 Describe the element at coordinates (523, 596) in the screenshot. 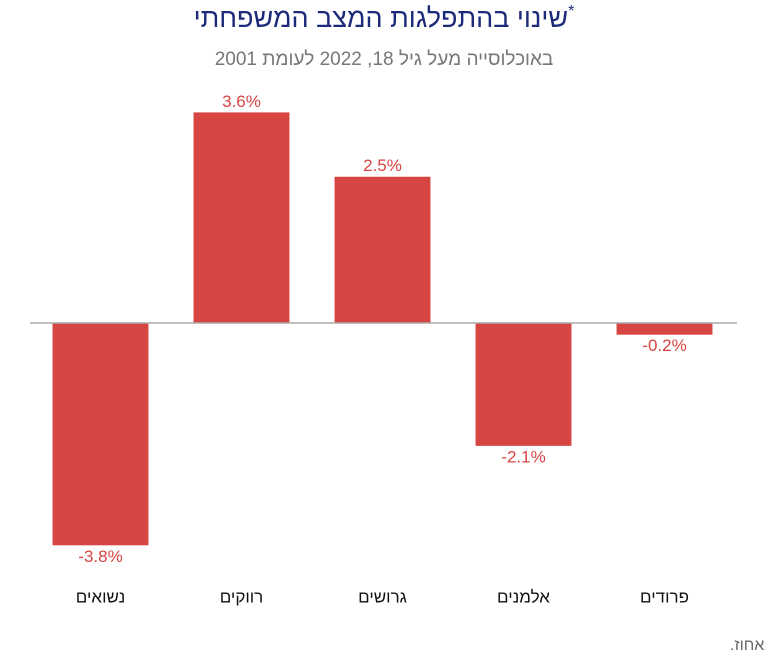

I see `x-tick-label: אלמנים` at that location.